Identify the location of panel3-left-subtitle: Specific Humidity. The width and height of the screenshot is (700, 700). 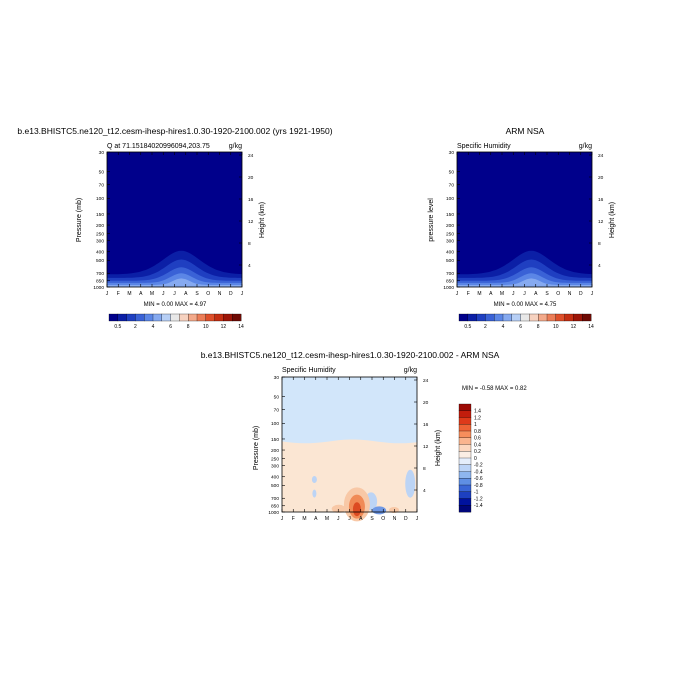
(309, 370).